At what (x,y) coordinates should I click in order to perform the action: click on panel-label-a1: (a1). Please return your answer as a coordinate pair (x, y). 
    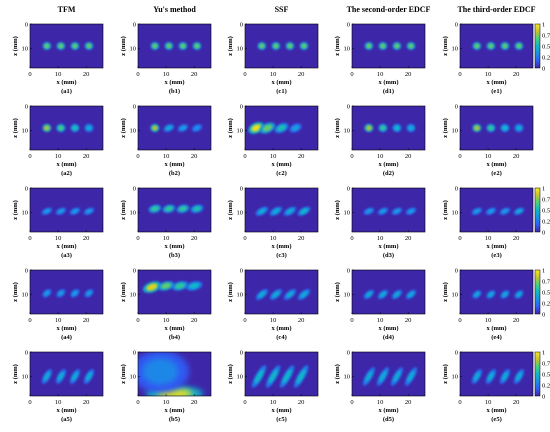
    Looking at the image, I should click on (66, 91).